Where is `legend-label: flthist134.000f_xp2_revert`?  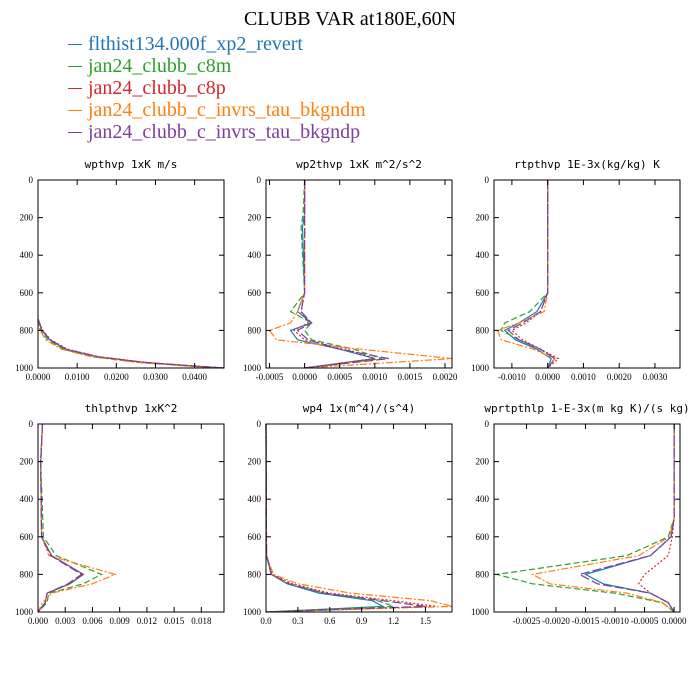 legend-label: flthist134.000f_xp2_revert is located at coordinates (195, 44).